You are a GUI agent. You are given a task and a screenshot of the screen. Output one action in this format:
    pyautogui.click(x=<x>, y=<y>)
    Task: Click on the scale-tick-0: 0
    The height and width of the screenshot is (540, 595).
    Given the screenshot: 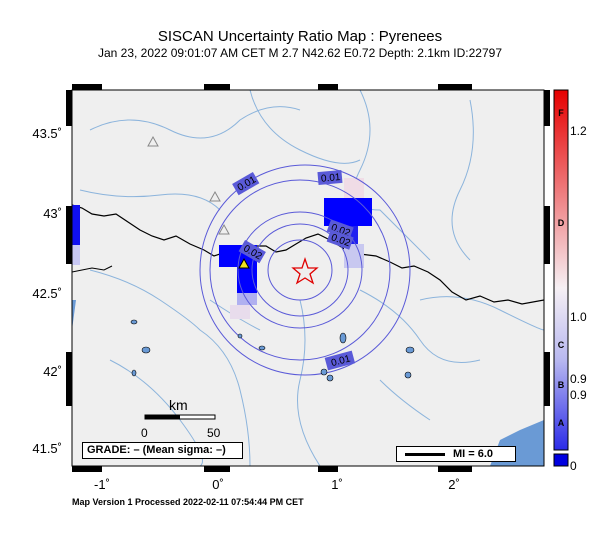 What is the action you would take?
    pyautogui.click(x=144, y=433)
    